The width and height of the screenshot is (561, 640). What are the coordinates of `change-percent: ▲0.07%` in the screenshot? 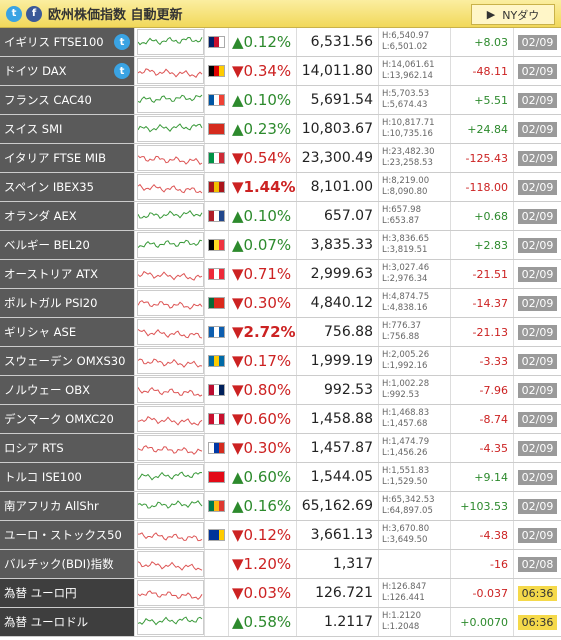 It's located at (263, 245).